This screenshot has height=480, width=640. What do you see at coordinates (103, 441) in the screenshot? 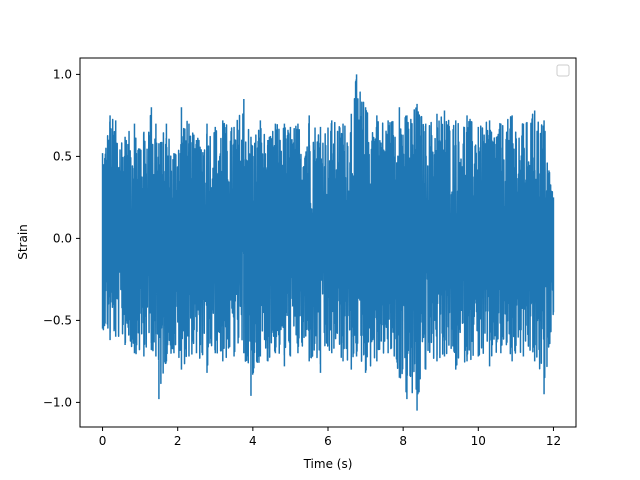
I see `x-tick-label: 0` at bounding box center [103, 441].